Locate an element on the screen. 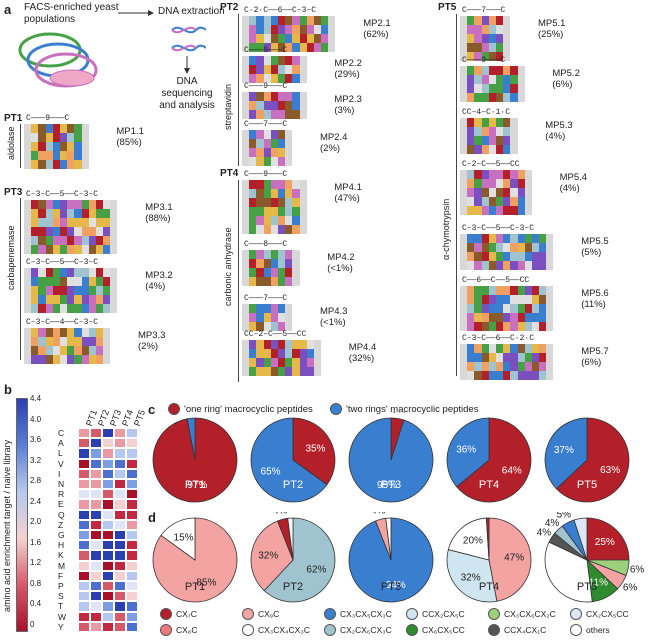  pie-d-legend-item: CX₂CX₅CC is located at coordinates (599, 614).